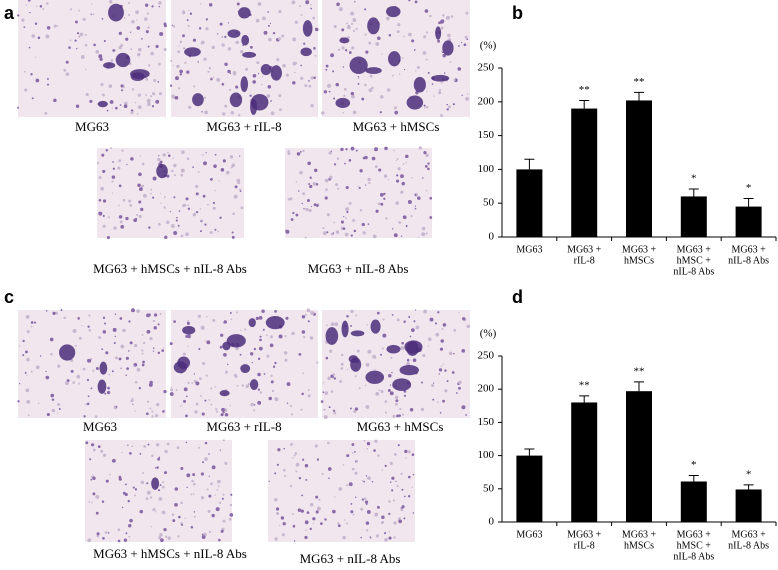  I want to click on significance: *, so click(749, 474).